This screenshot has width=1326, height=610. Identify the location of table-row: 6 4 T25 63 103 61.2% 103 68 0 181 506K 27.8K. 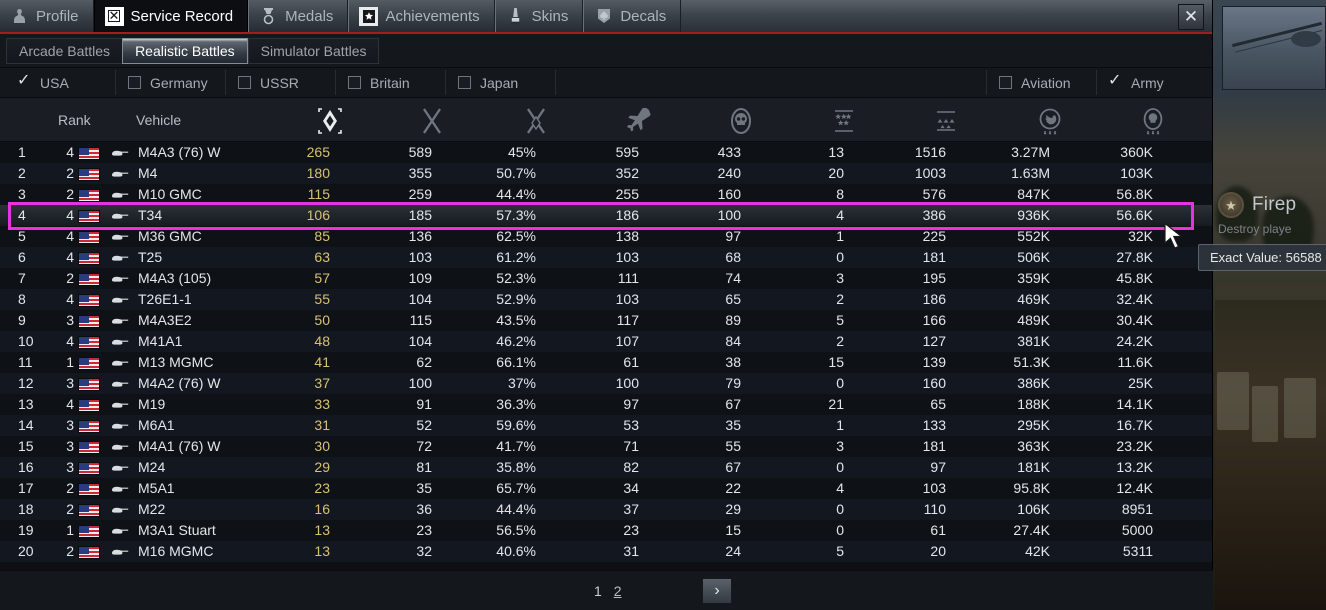
(606, 257).